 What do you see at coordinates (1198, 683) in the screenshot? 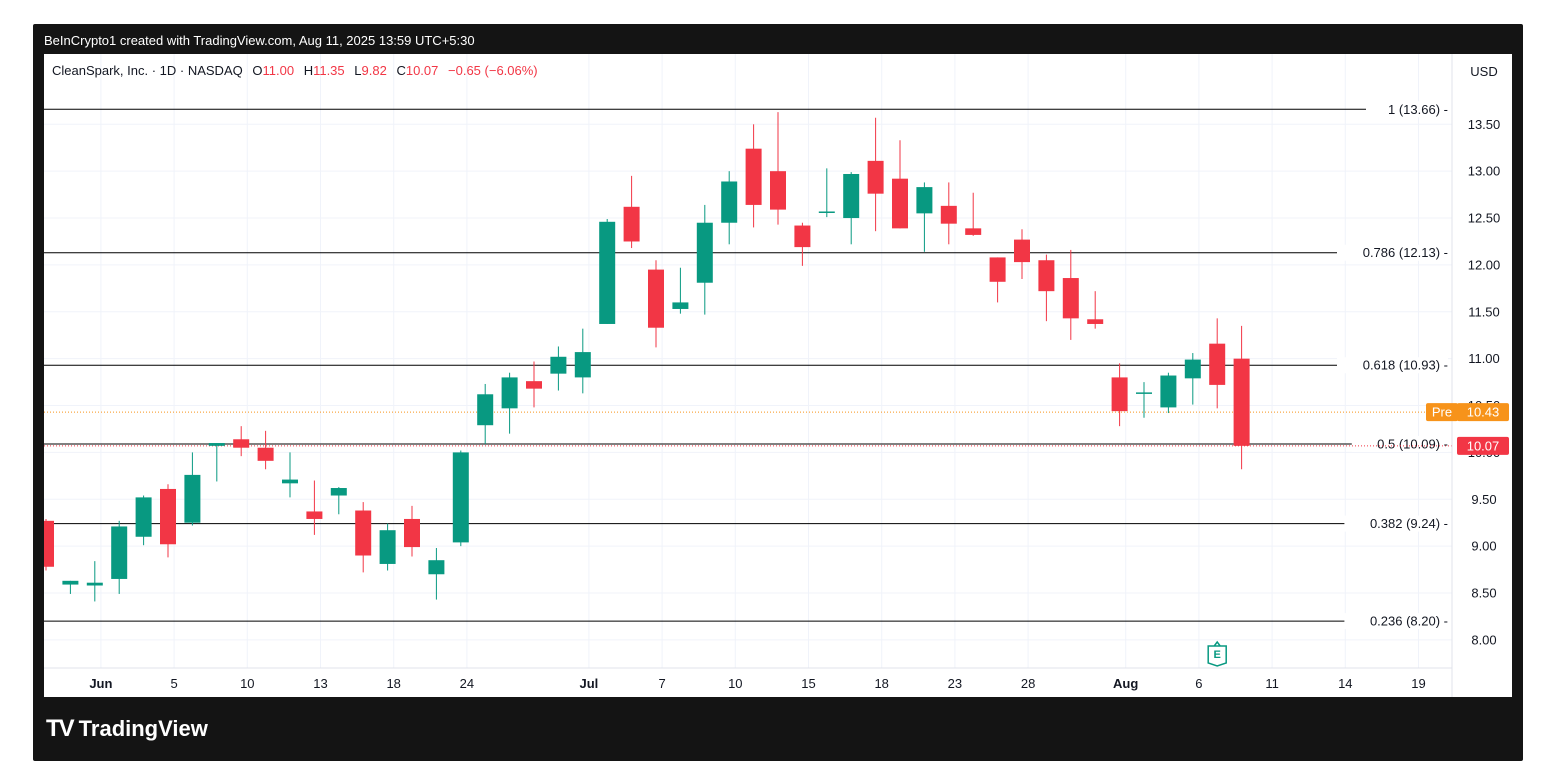
I see `time-tick-label: 6` at bounding box center [1198, 683].